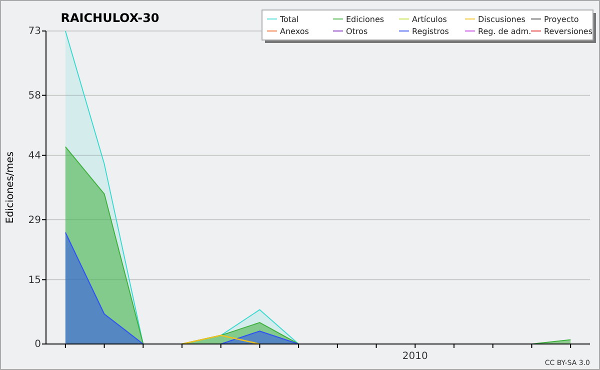  Describe the element at coordinates (37, 344) in the screenshot. I see `y-tick-label: 0` at that location.